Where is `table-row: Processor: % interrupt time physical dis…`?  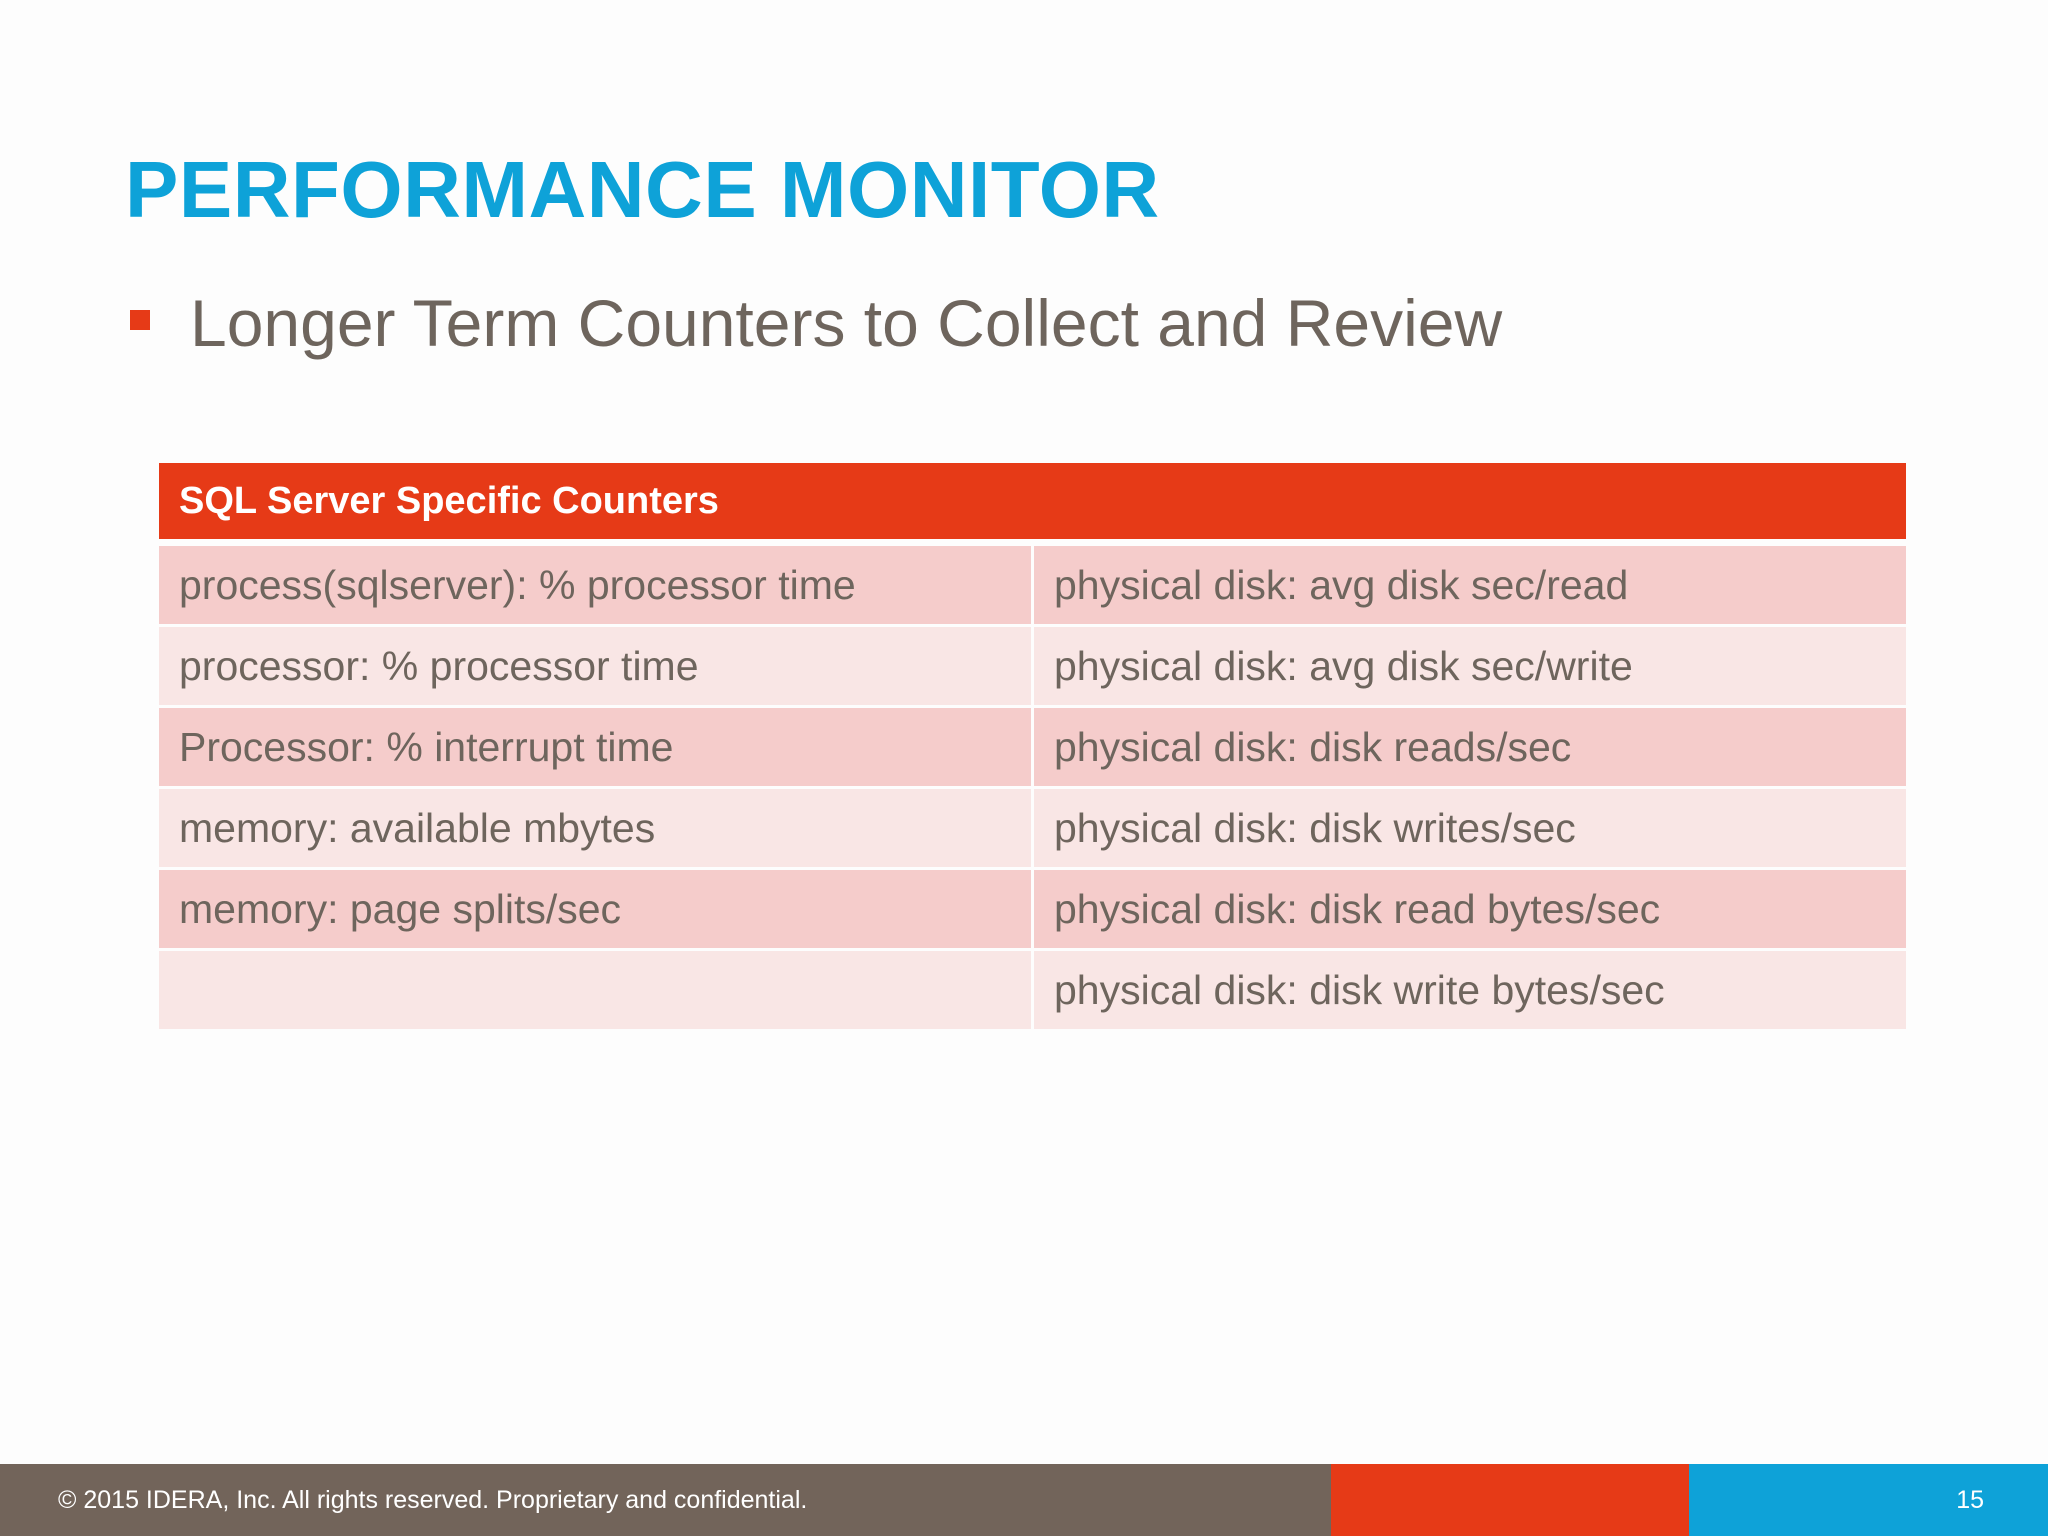 table-row: Processor: % interrupt time physical dis… is located at coordinates (1032, 747).